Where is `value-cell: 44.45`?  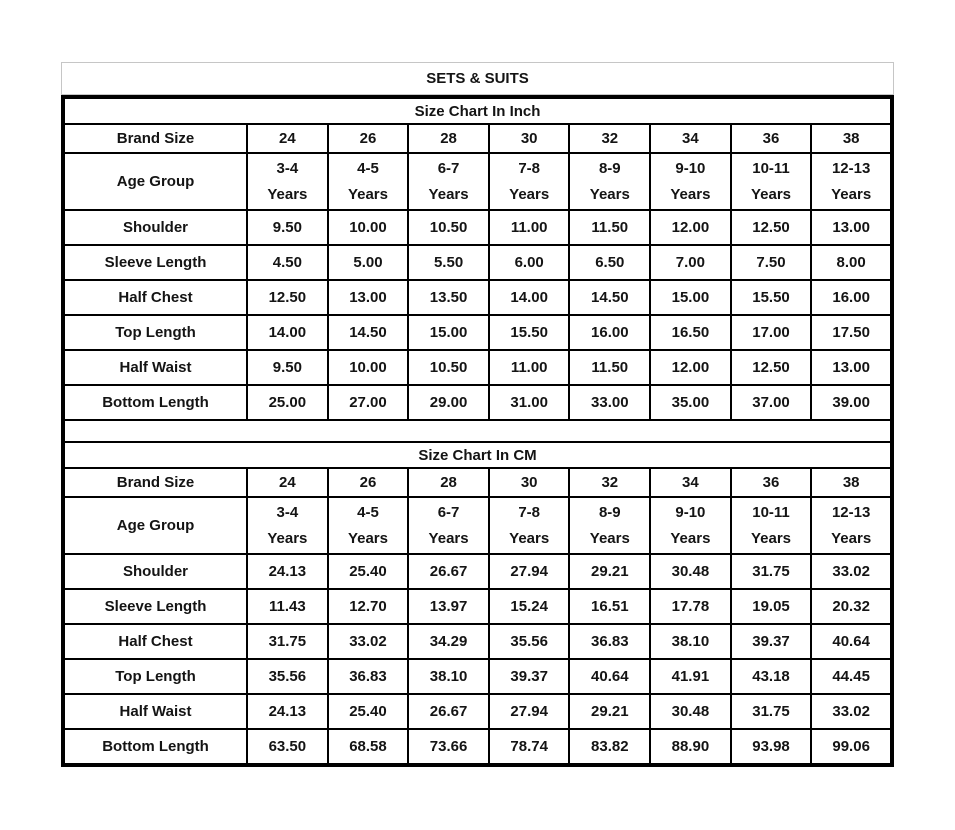
value-cell: 44.45 is located at coordinates (851, 676).